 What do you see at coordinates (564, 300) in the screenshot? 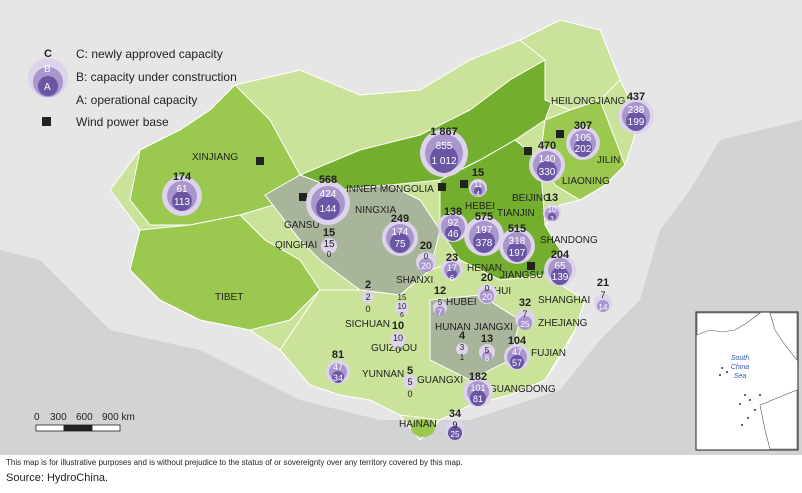
I see `region-label: SHANGHAI` at bounding box center [564, 300].